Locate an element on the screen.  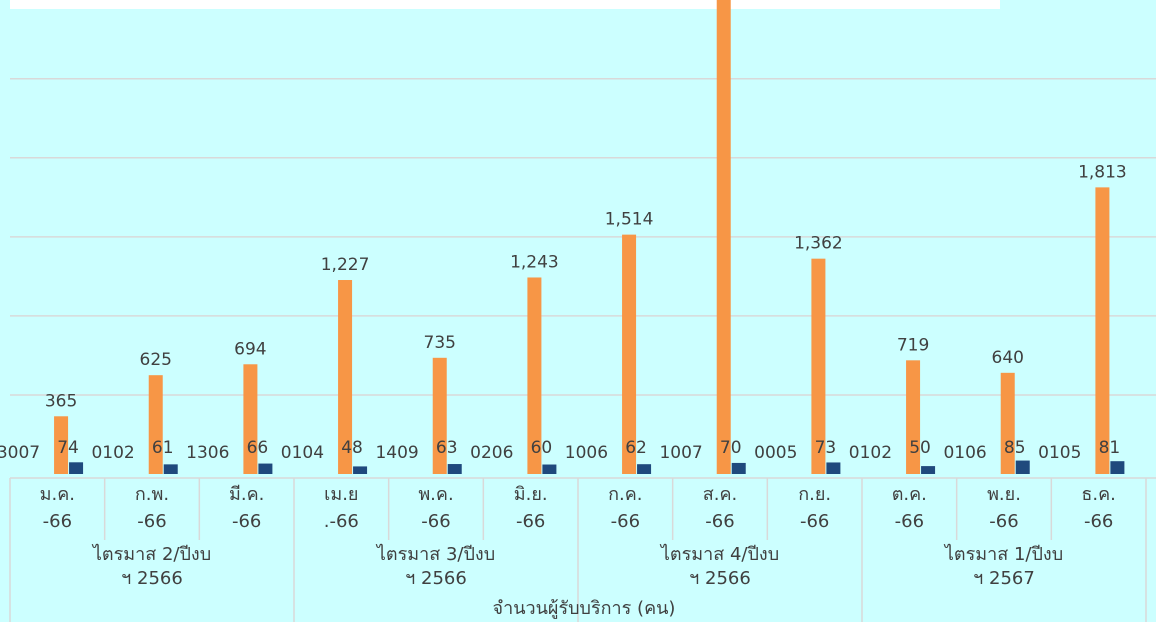
data-label-s0-0: 3007 is located at coordinates (20, 453).